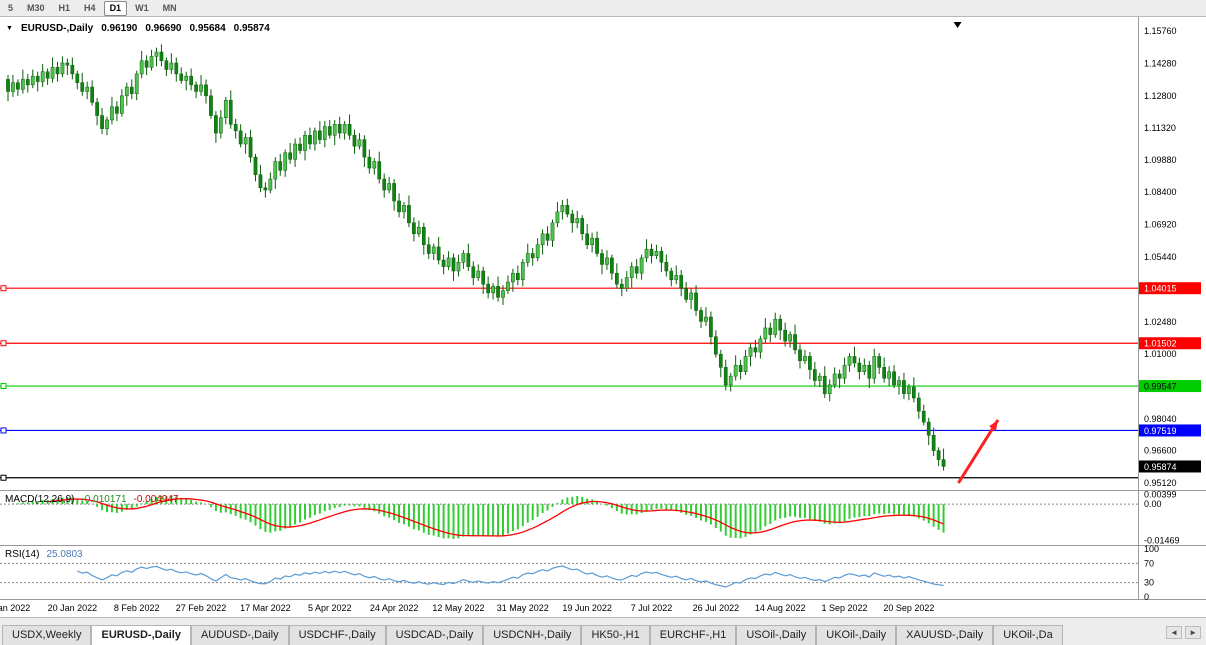  What do you see at coordinates (40, 499) in the screenshot?
I see `macd-label: MACD(12,26,9)` at bounding box center [40, 499].